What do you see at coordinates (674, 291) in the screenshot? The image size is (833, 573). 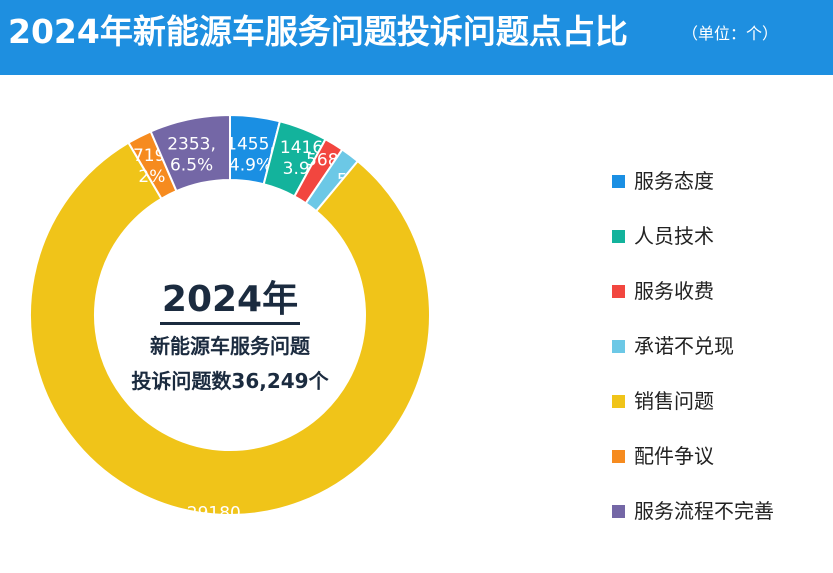 I see `legend-label: 服务收费` at bounding box center [674, 291].